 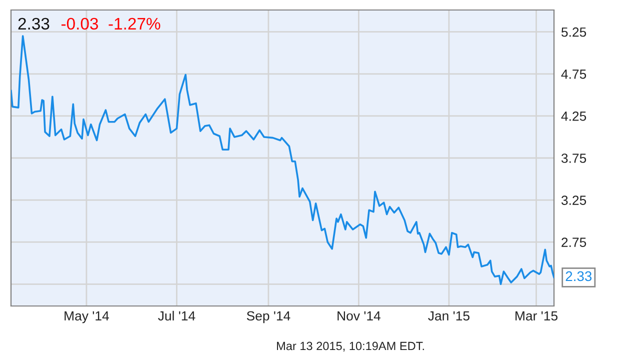 I want to click on chart-title: 2.33, so click(x=34, y=24).